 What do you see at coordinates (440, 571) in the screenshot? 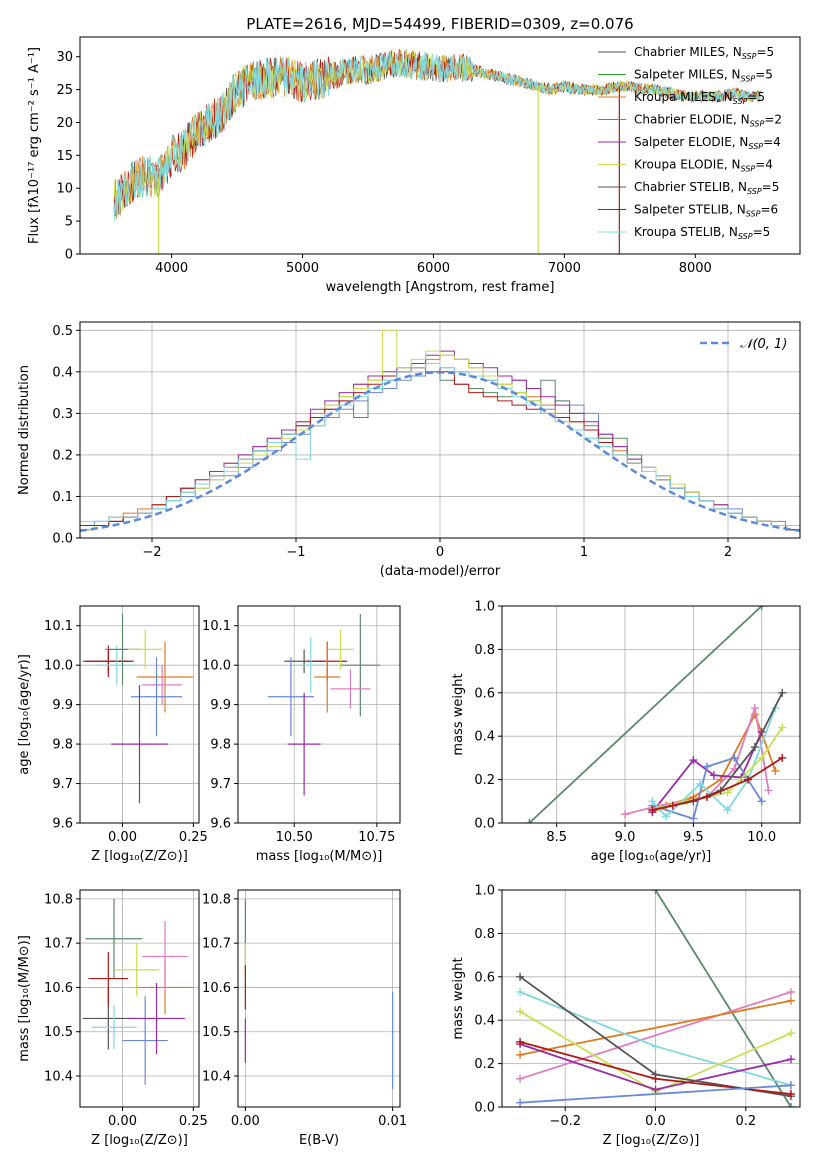
I see `x-axis-label: (data-model)/error` at bounding box center [440, 571].